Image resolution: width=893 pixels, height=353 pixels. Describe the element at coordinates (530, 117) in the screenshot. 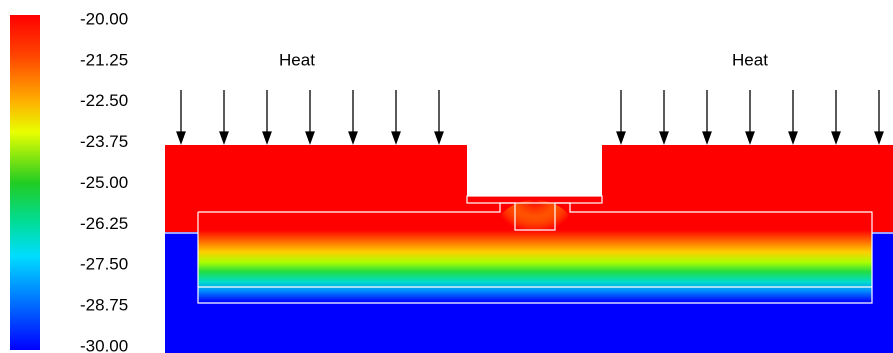

I see `heat-arrows` at that location.